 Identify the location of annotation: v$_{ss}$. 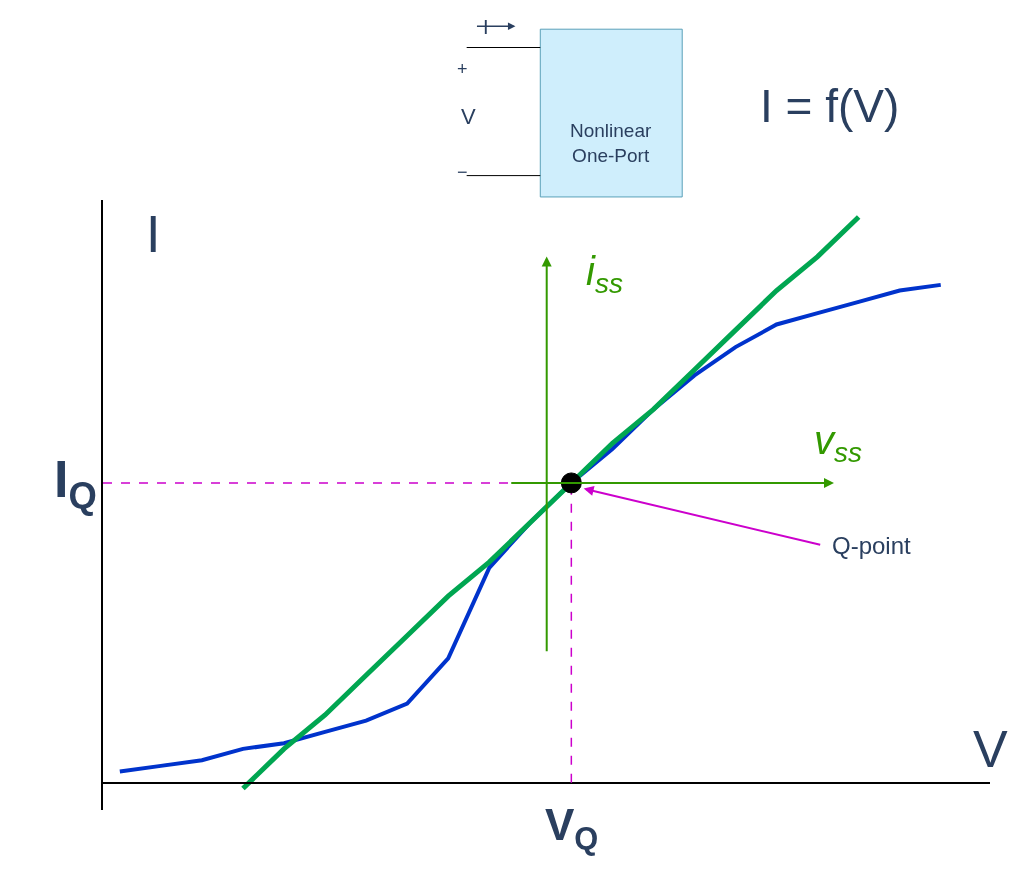
(838, 443).